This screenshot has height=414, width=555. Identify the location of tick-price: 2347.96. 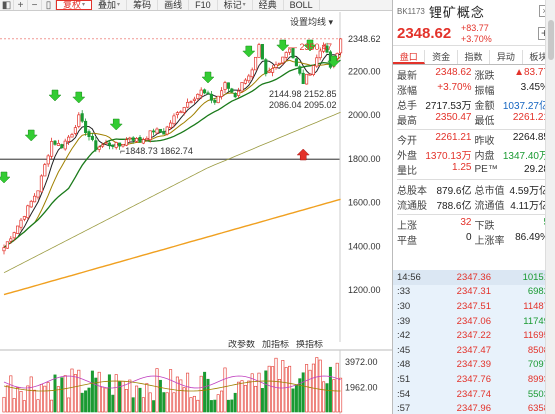
(473, 408).